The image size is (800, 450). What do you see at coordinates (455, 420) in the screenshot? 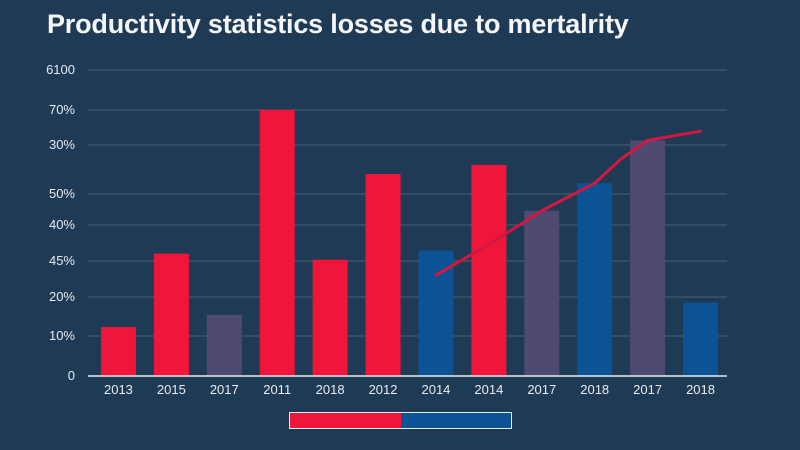
I see `legend-swatch-blue` at bounding box center [455, 420].